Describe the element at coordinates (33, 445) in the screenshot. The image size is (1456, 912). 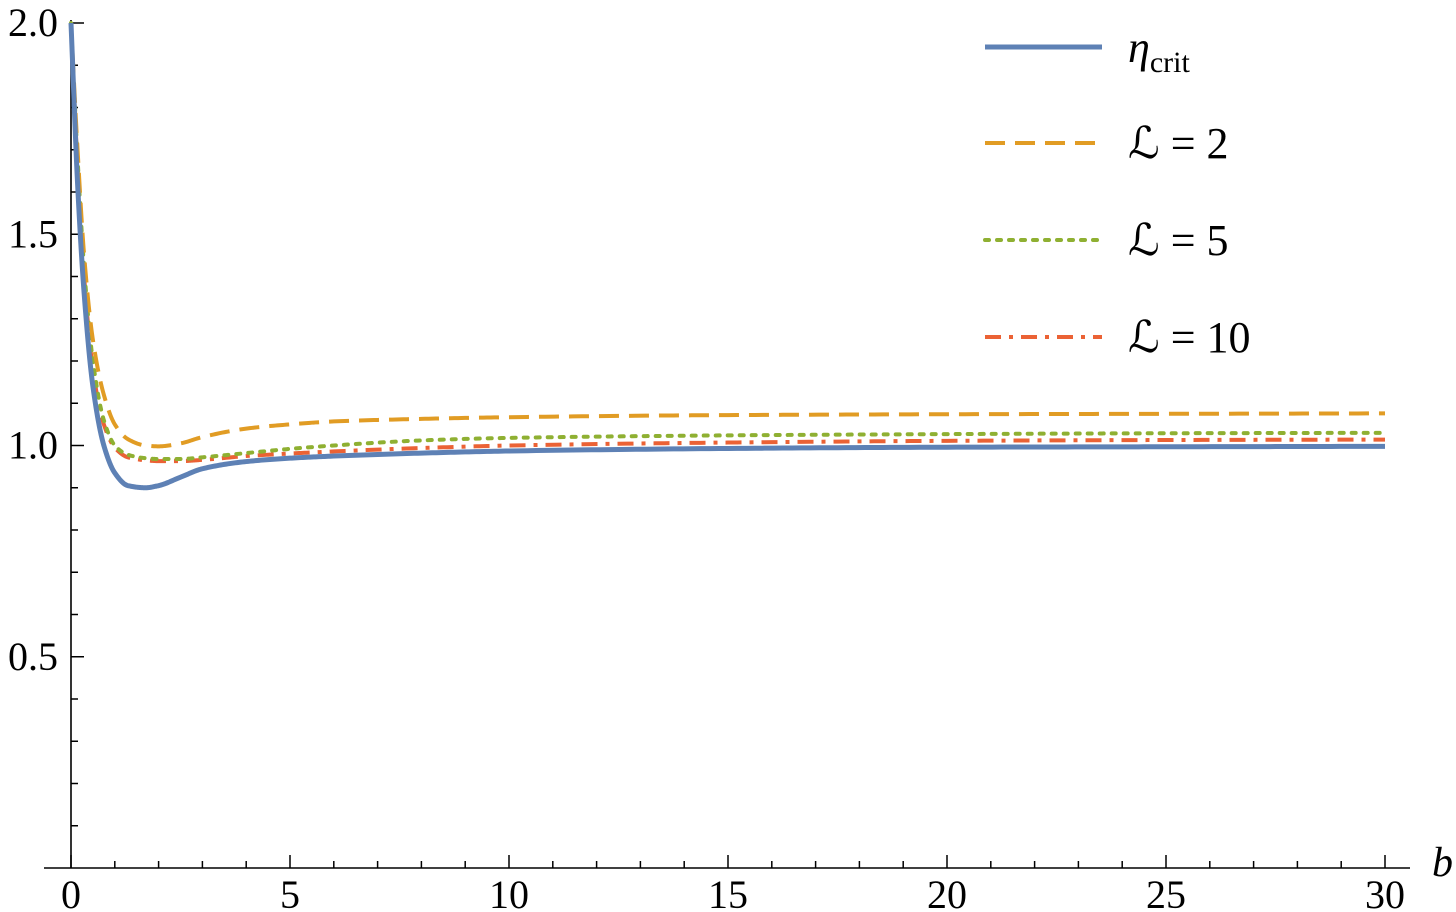
I see `y-tick-label: 1.0` at that location.